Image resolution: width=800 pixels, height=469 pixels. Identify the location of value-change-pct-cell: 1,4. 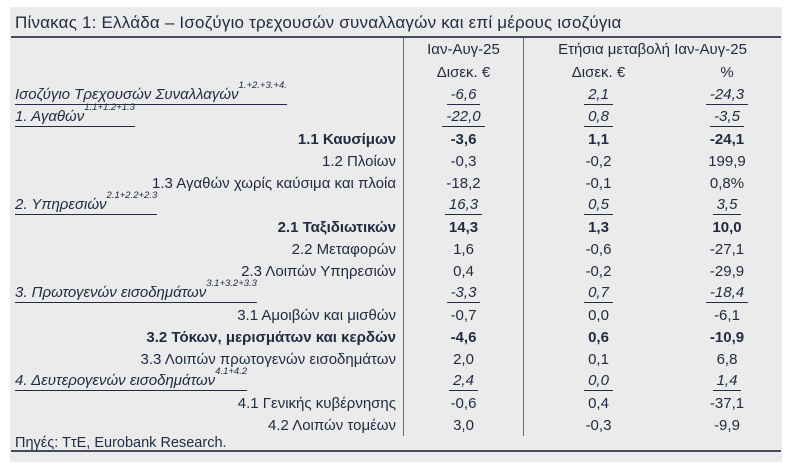
(727, 381).